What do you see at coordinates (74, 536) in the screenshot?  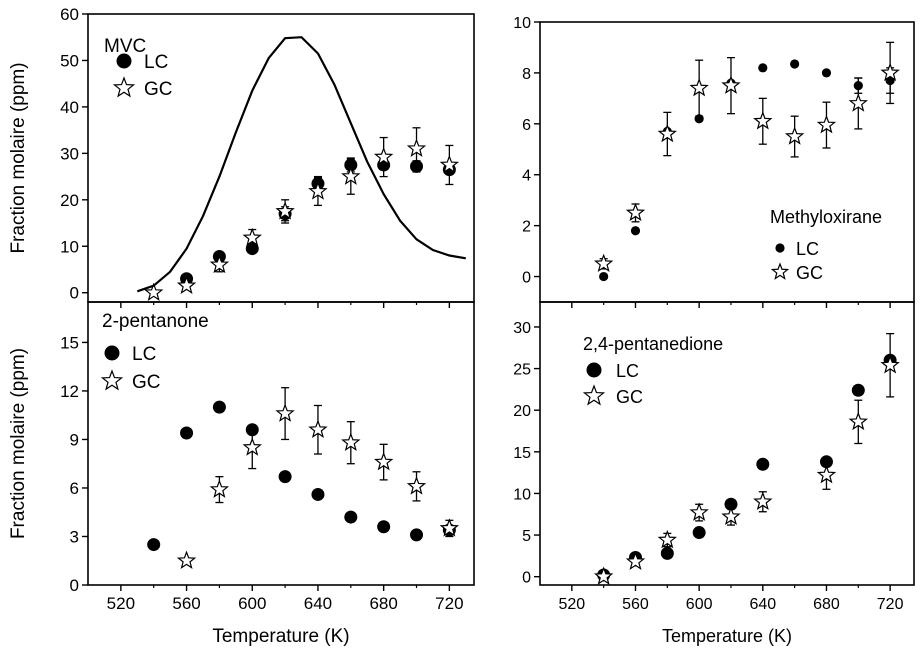 I see `y-tick-label: 3` at bounding box center [74, 536].